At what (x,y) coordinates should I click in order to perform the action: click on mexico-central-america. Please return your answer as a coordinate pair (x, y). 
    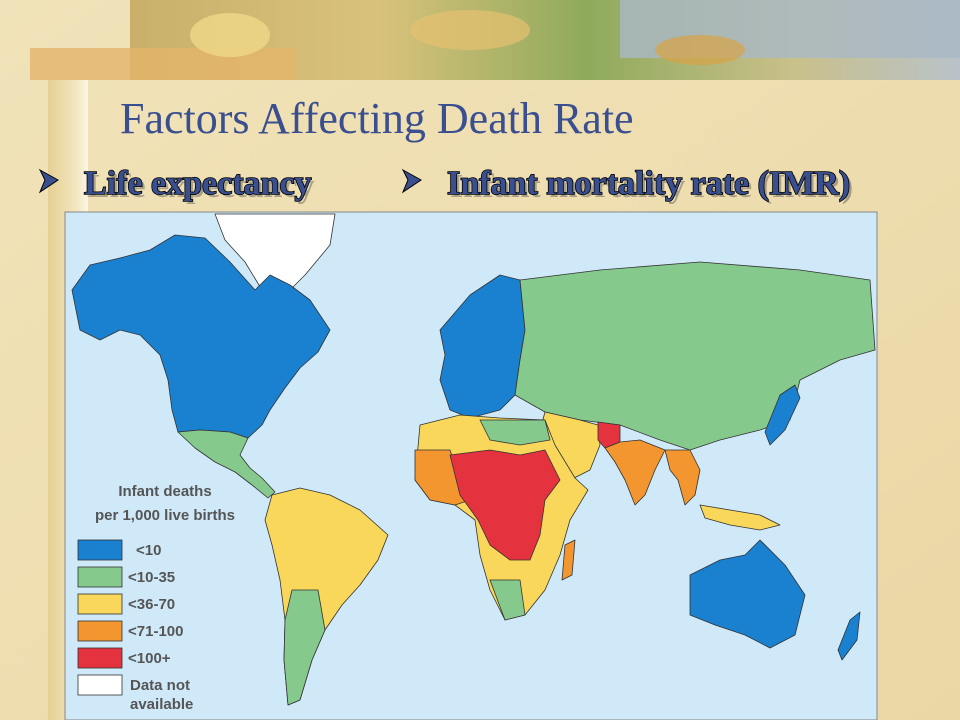
    Looking at the image, I should click on (226, 464).